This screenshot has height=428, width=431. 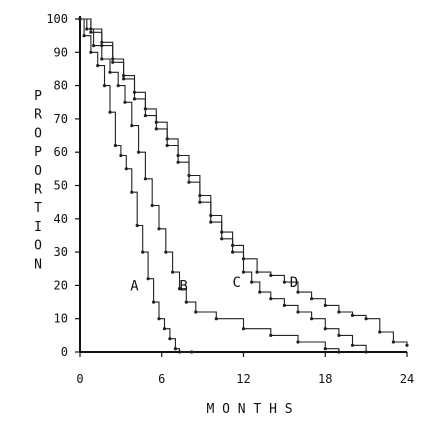 I want to click on curve-label-d: D, so click(x=294, y=283).